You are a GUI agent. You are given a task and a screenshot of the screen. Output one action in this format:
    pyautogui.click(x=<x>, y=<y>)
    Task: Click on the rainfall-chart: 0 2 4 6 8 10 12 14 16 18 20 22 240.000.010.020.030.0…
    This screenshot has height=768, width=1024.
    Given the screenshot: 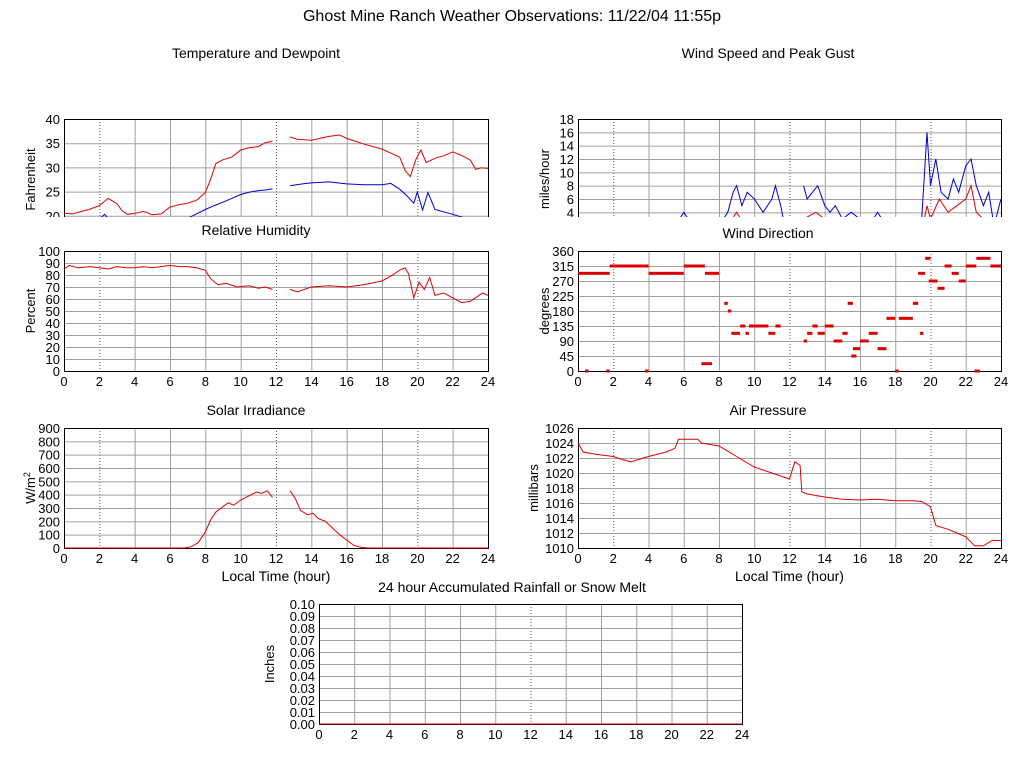 What is the action you would take?
    pyautogui.click(x=505, y=669)
    